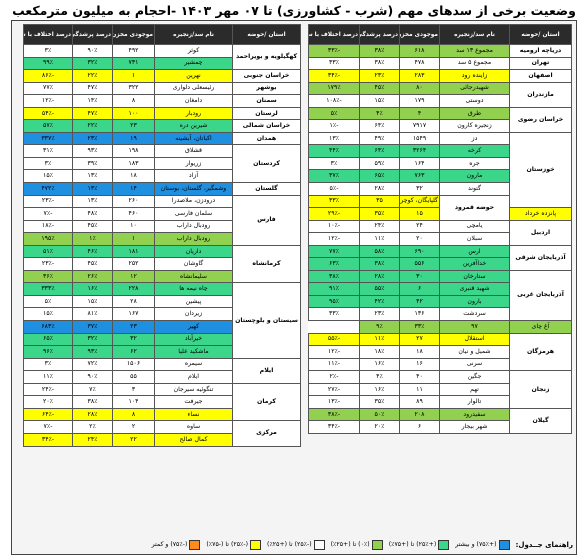  Describe the element at coordinates (92, 414) in the screenshot. I see `fill-percent-cell: ۲۸٪` at that location.